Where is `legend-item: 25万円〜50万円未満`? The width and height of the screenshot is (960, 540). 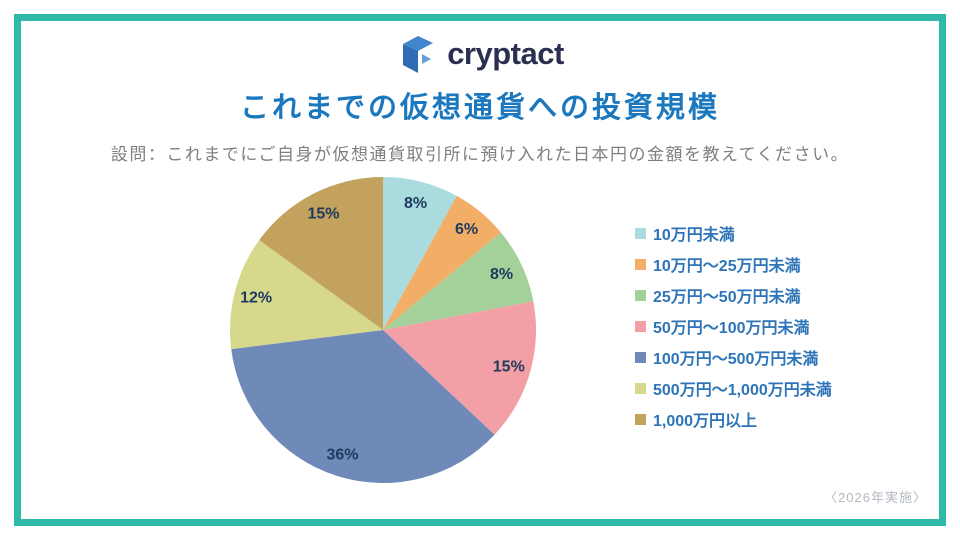
legend-item: 25万円〜50万円未満 is located at coordinates (733, 296).